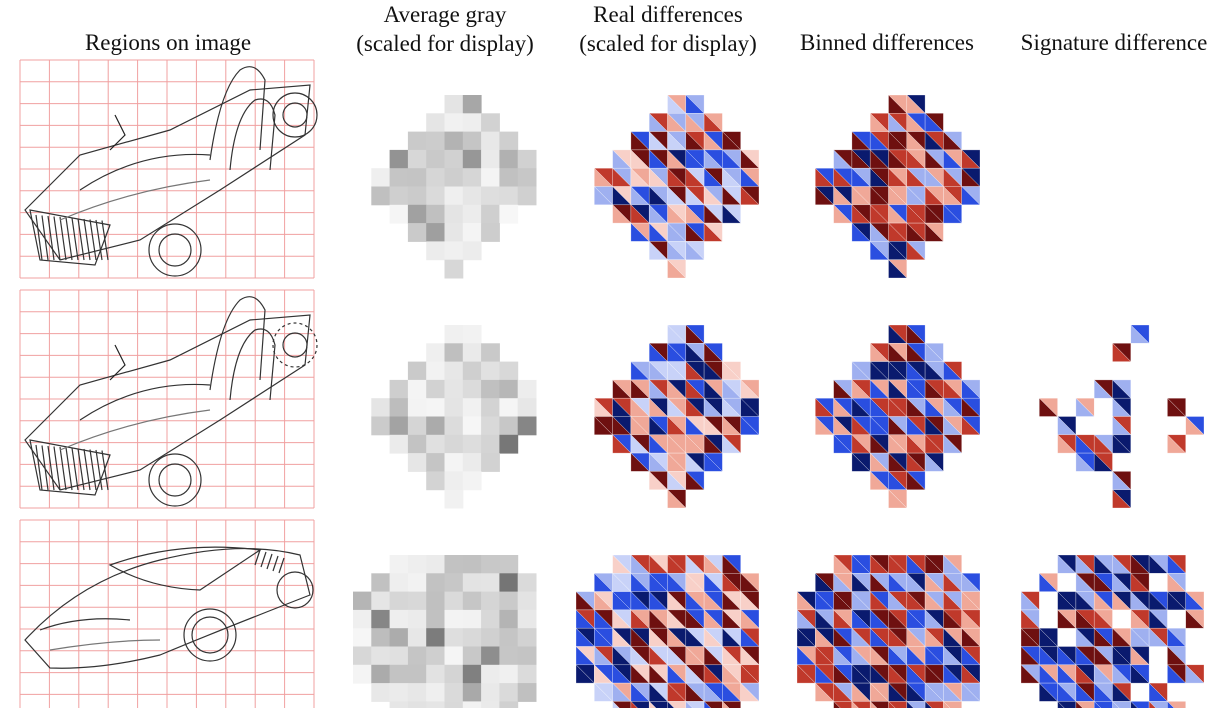 Image resolution: width=1227 pixels, height=708 pixels. I want to click on side-line, so click(135, 200).